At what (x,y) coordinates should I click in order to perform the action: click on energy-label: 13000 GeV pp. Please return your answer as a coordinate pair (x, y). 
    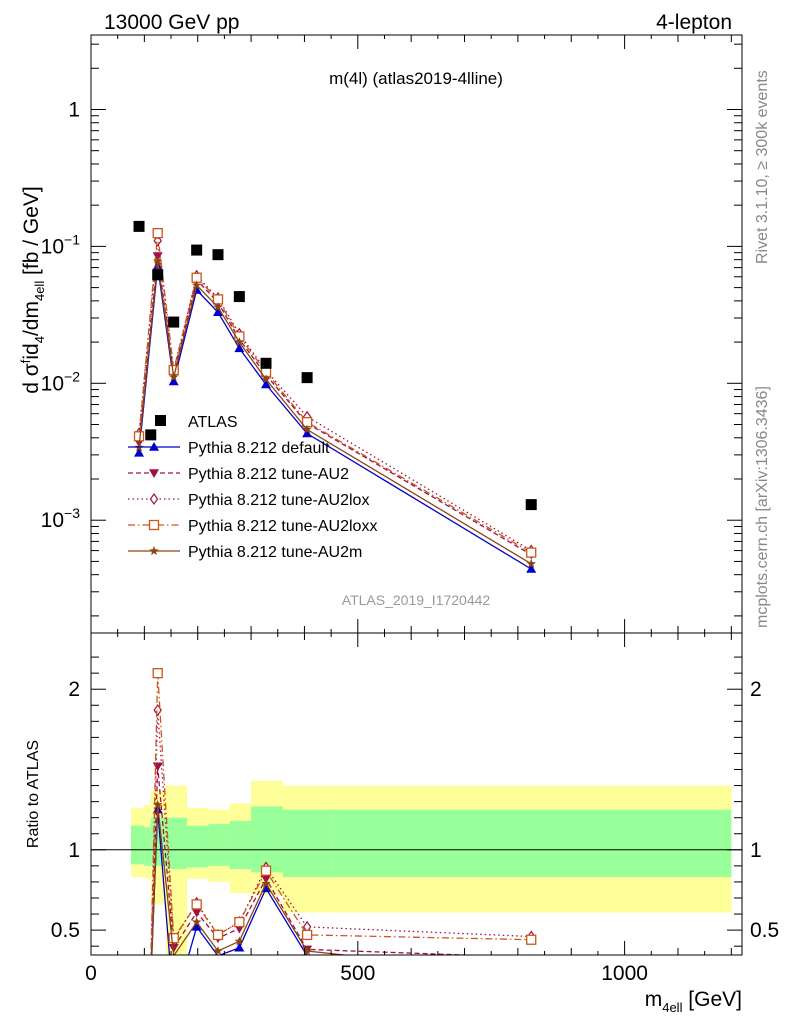
    Looking at the image, I should click on (171, 22).